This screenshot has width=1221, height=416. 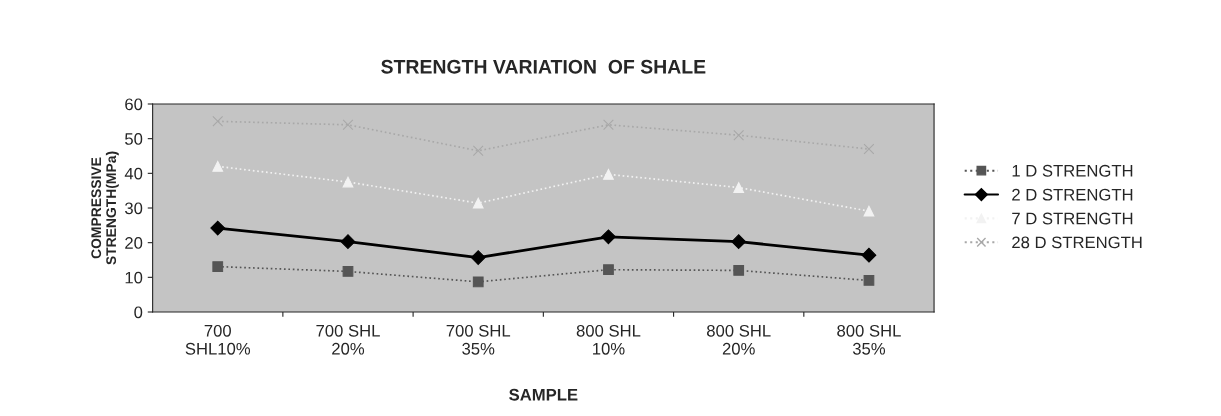 I want to click on y-tick-label: 0, so click(x=138, y=312).